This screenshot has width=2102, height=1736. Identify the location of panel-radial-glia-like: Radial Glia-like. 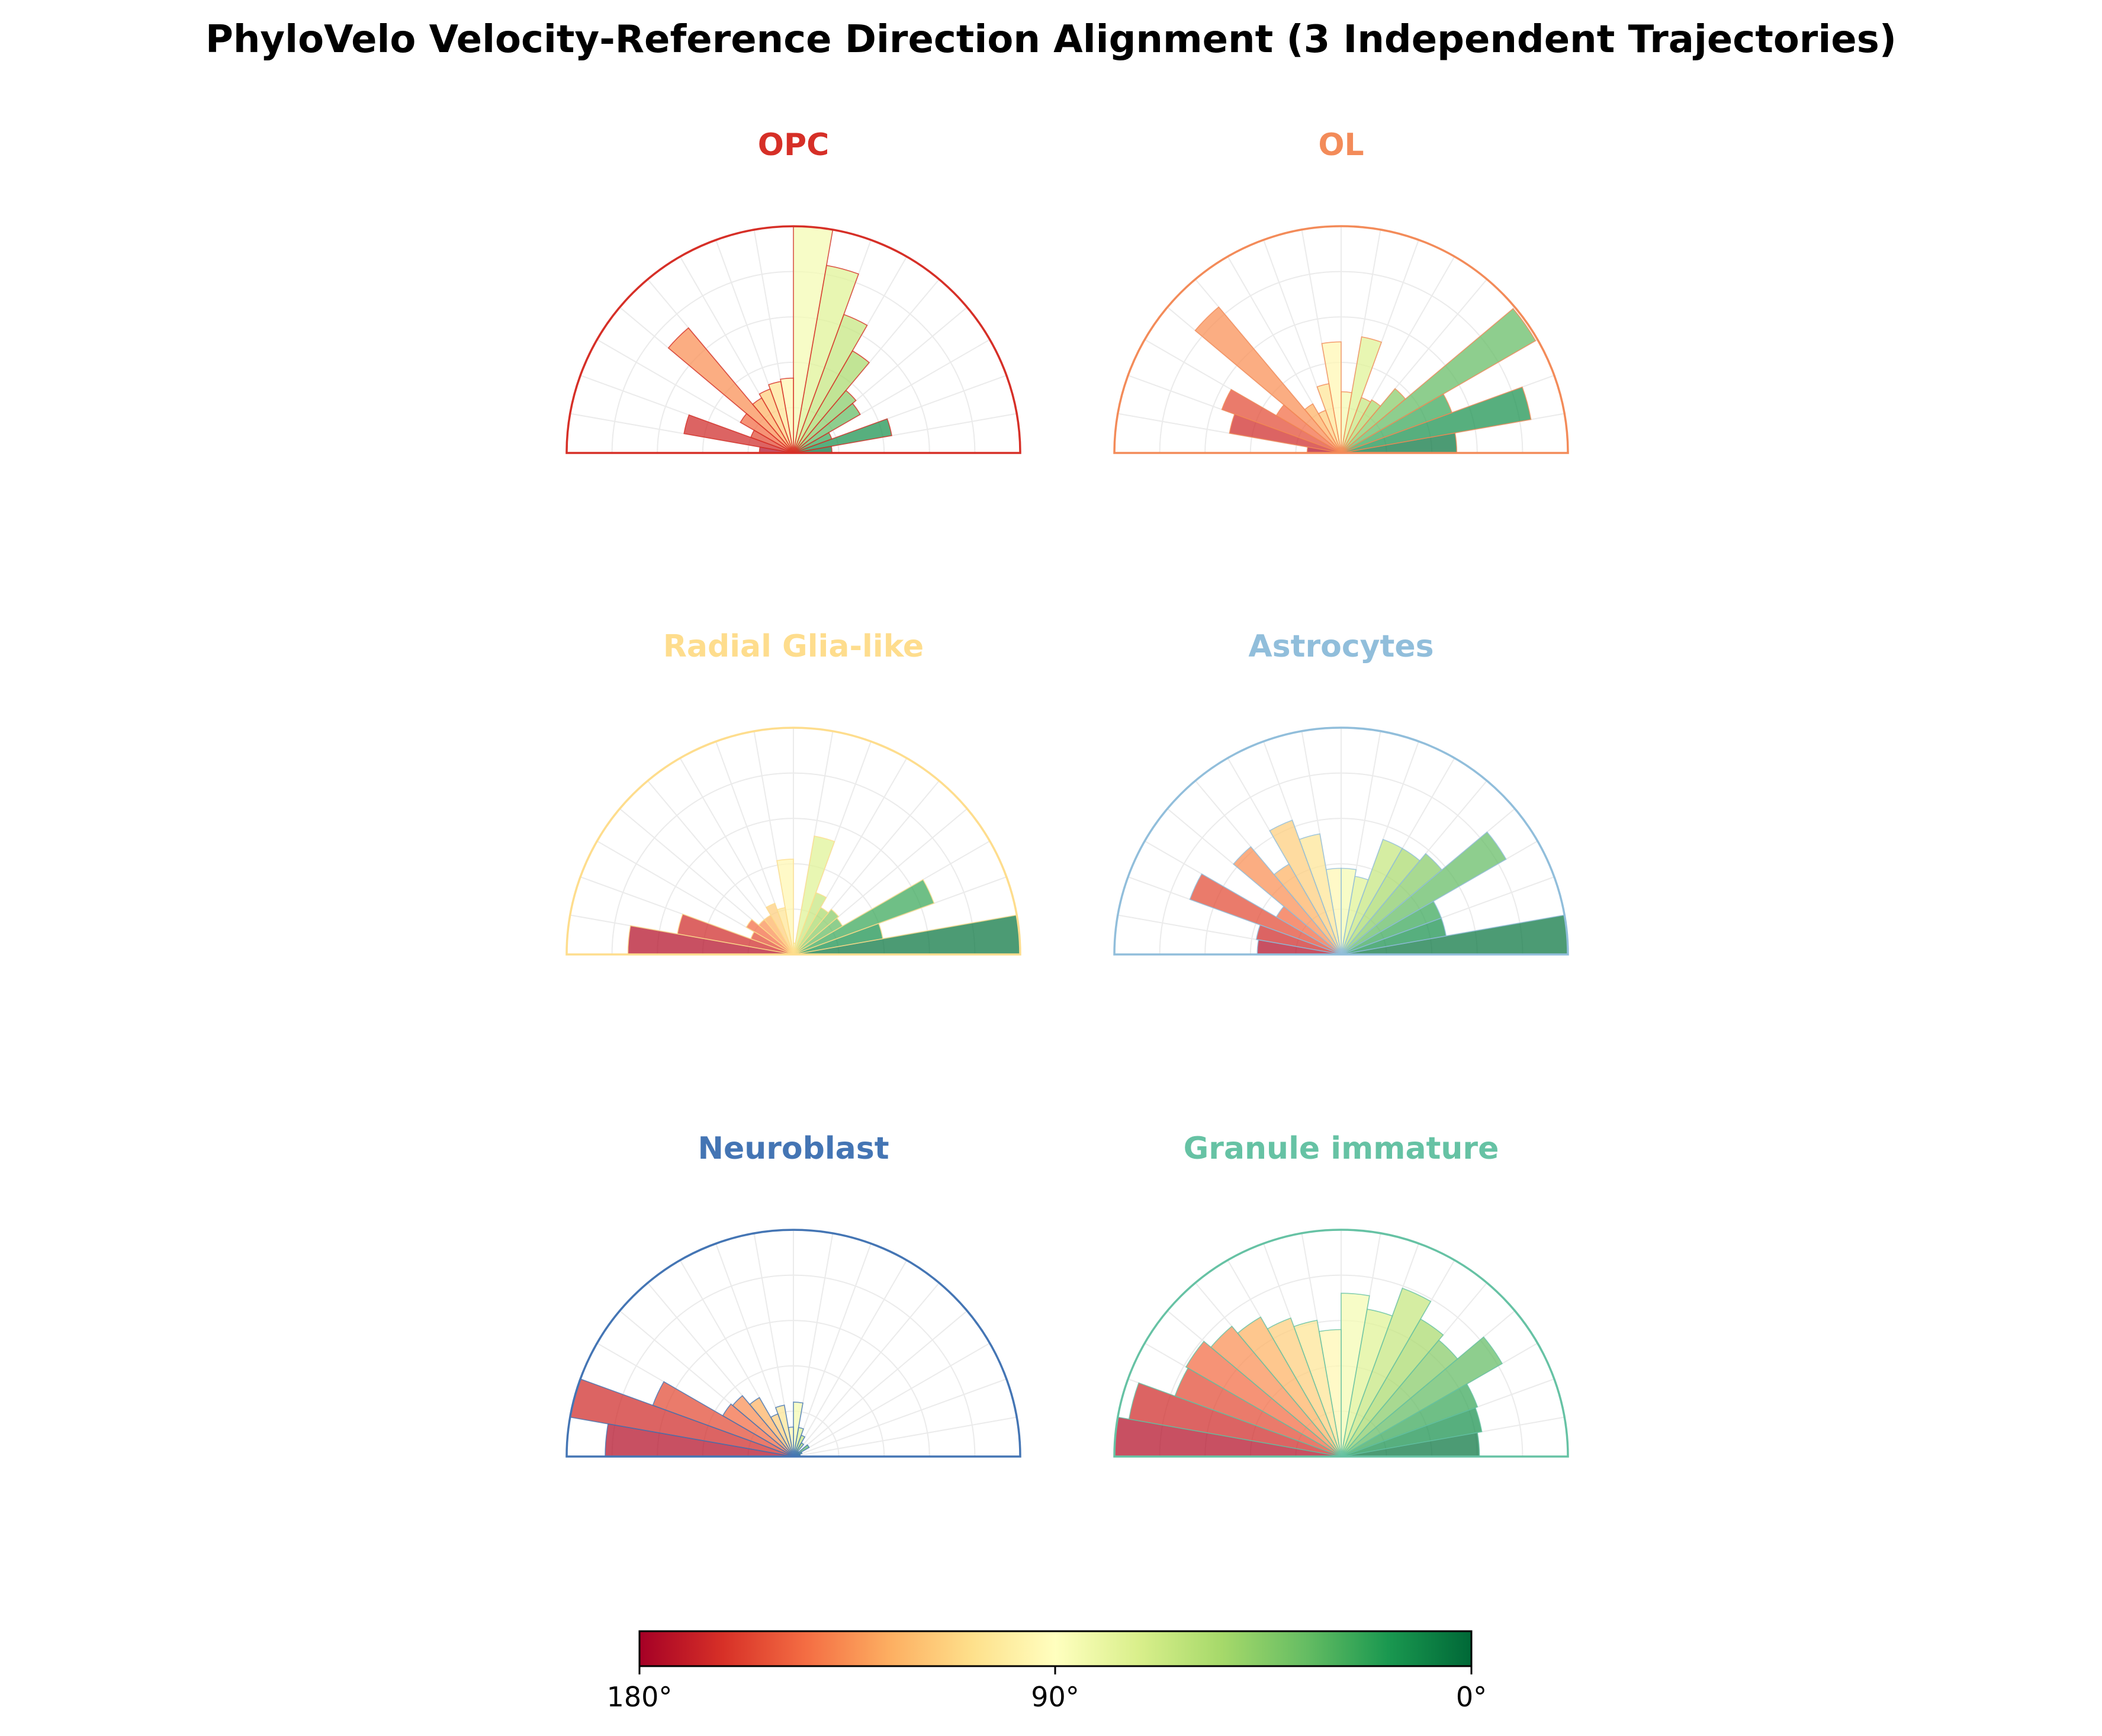
(793, 793).